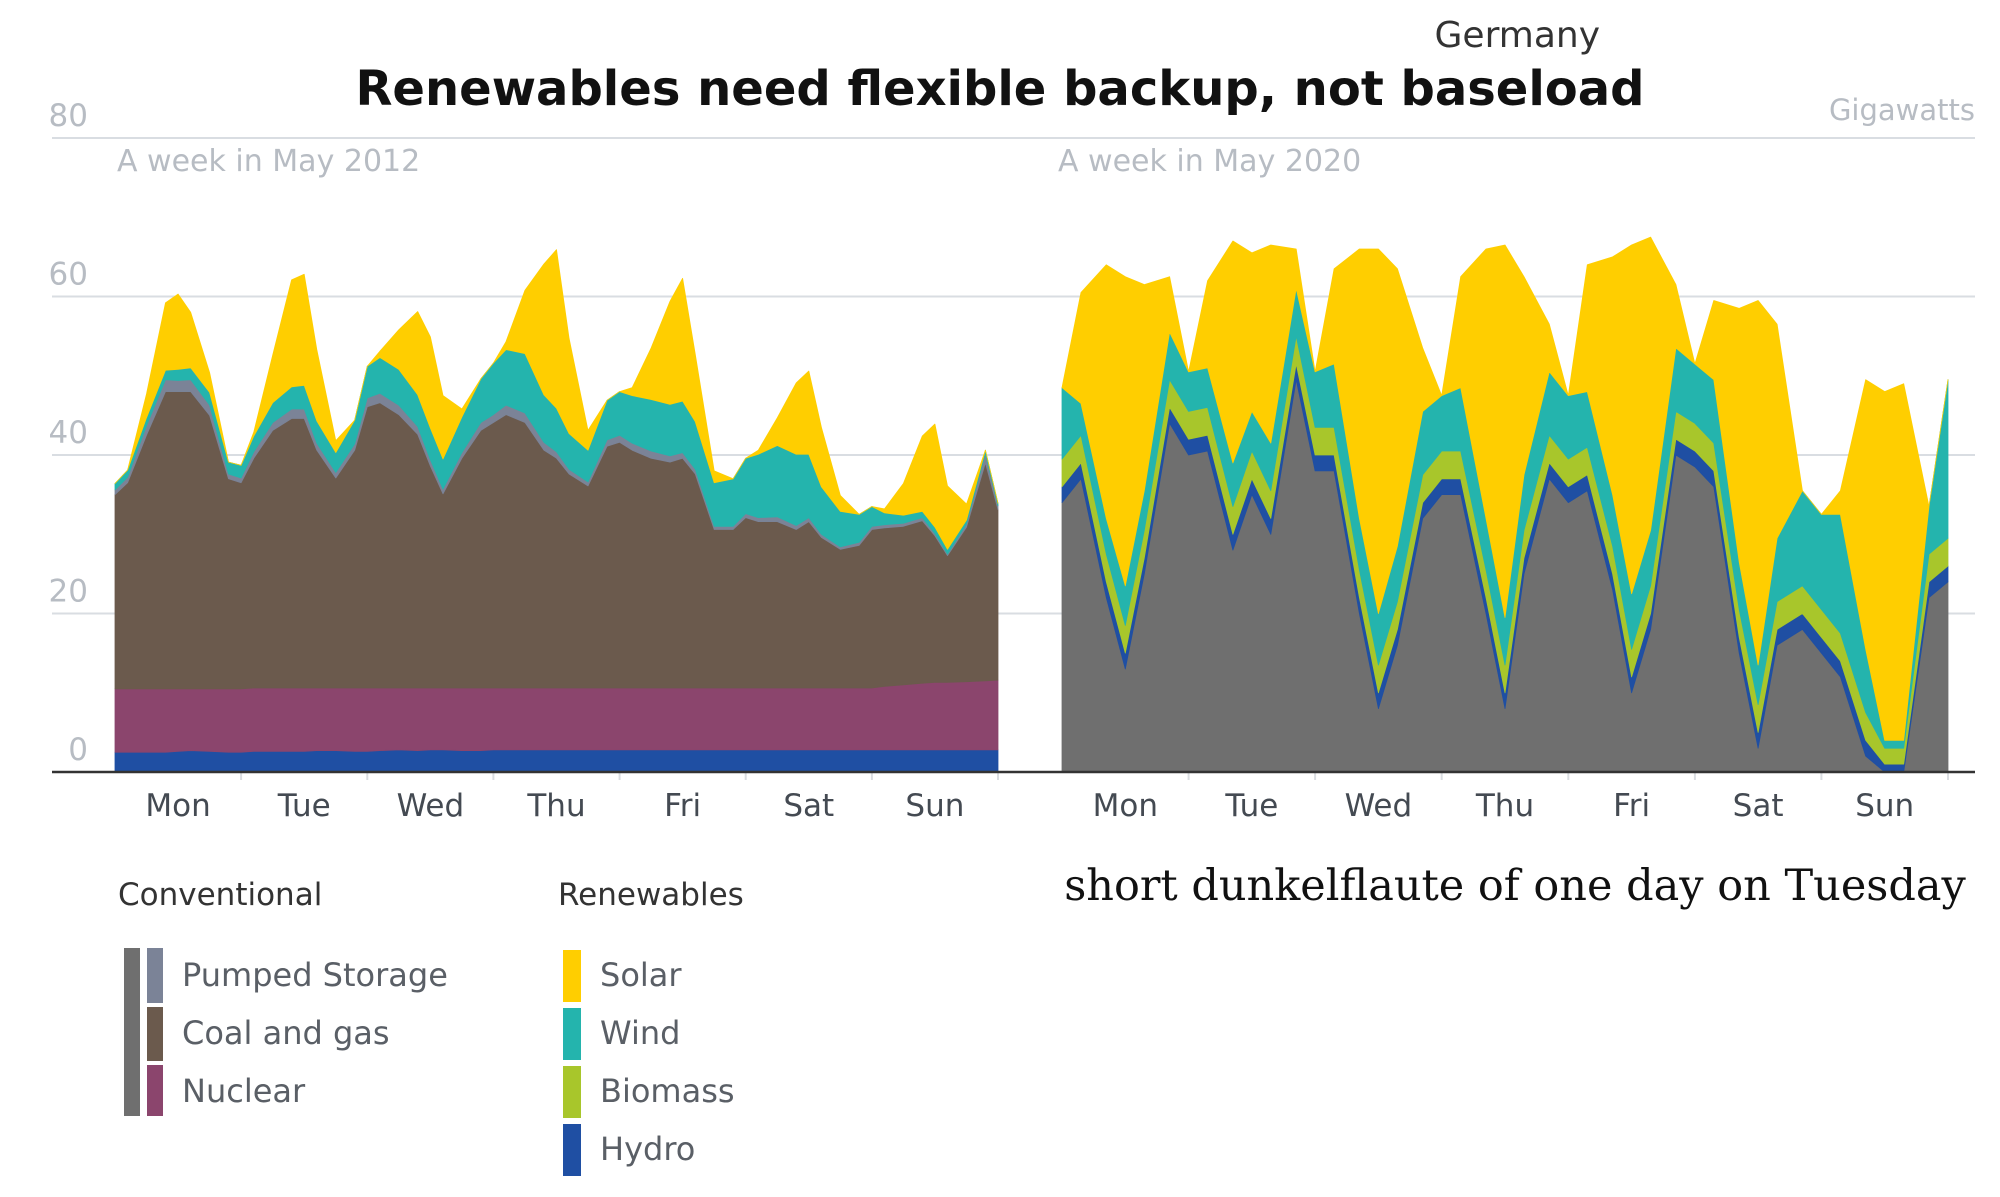  What do you see at coordinates (1379, 806) in the screenshot?
I see `x-tick-label-wed-2020: Wed` at bounding box center [1379, 806].